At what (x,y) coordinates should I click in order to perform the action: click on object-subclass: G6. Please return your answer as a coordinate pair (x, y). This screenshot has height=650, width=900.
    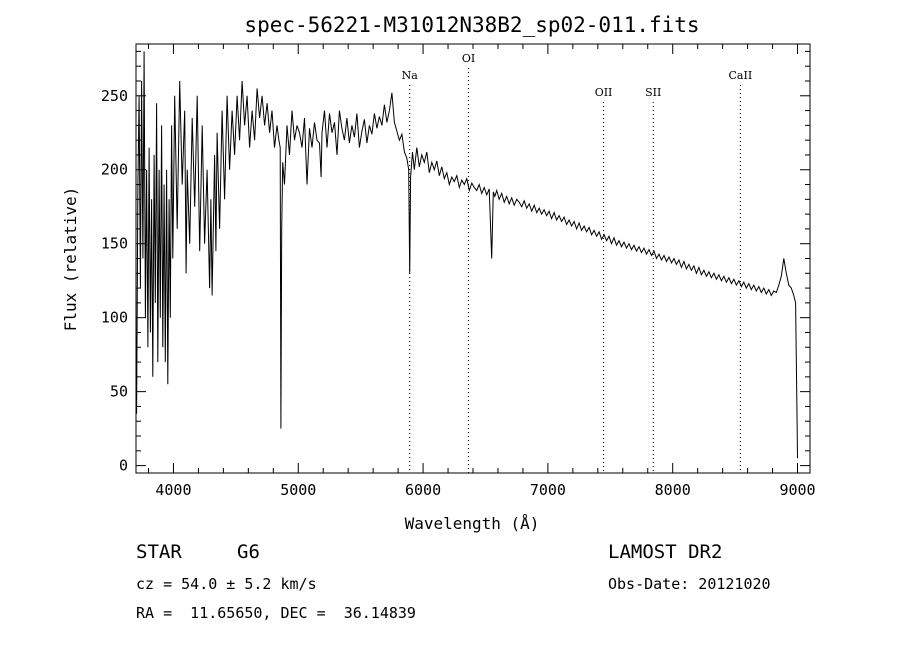
    Looking at the image, I should click on (248, 552).